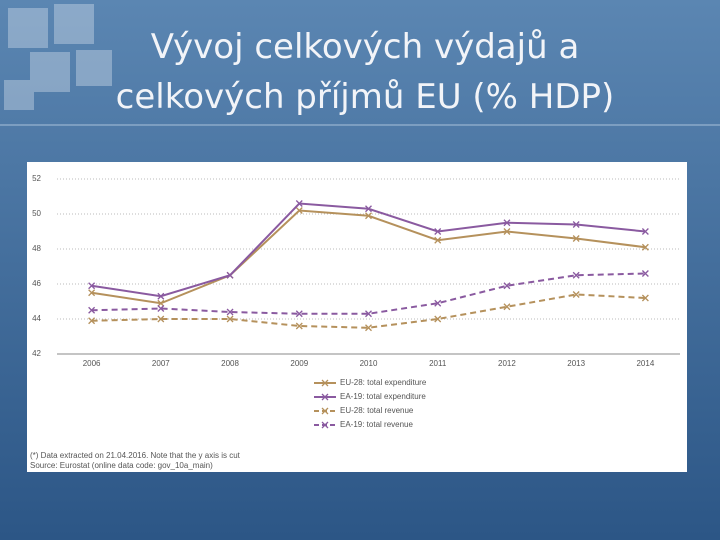 This screenshot has height=540, width=720. I want to click on slide-title: celkových příjmů EU (% HDP), so click(365, 97).